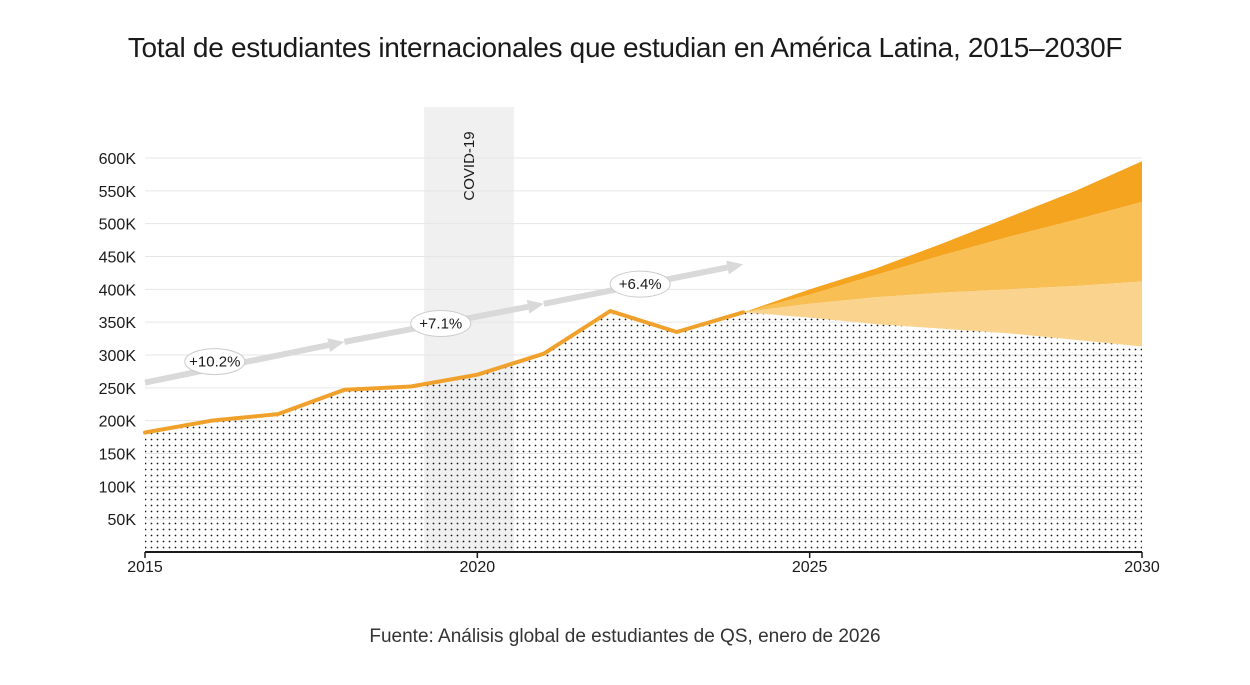  I want to click on y-tick-label: 550K, so click(118, 192).